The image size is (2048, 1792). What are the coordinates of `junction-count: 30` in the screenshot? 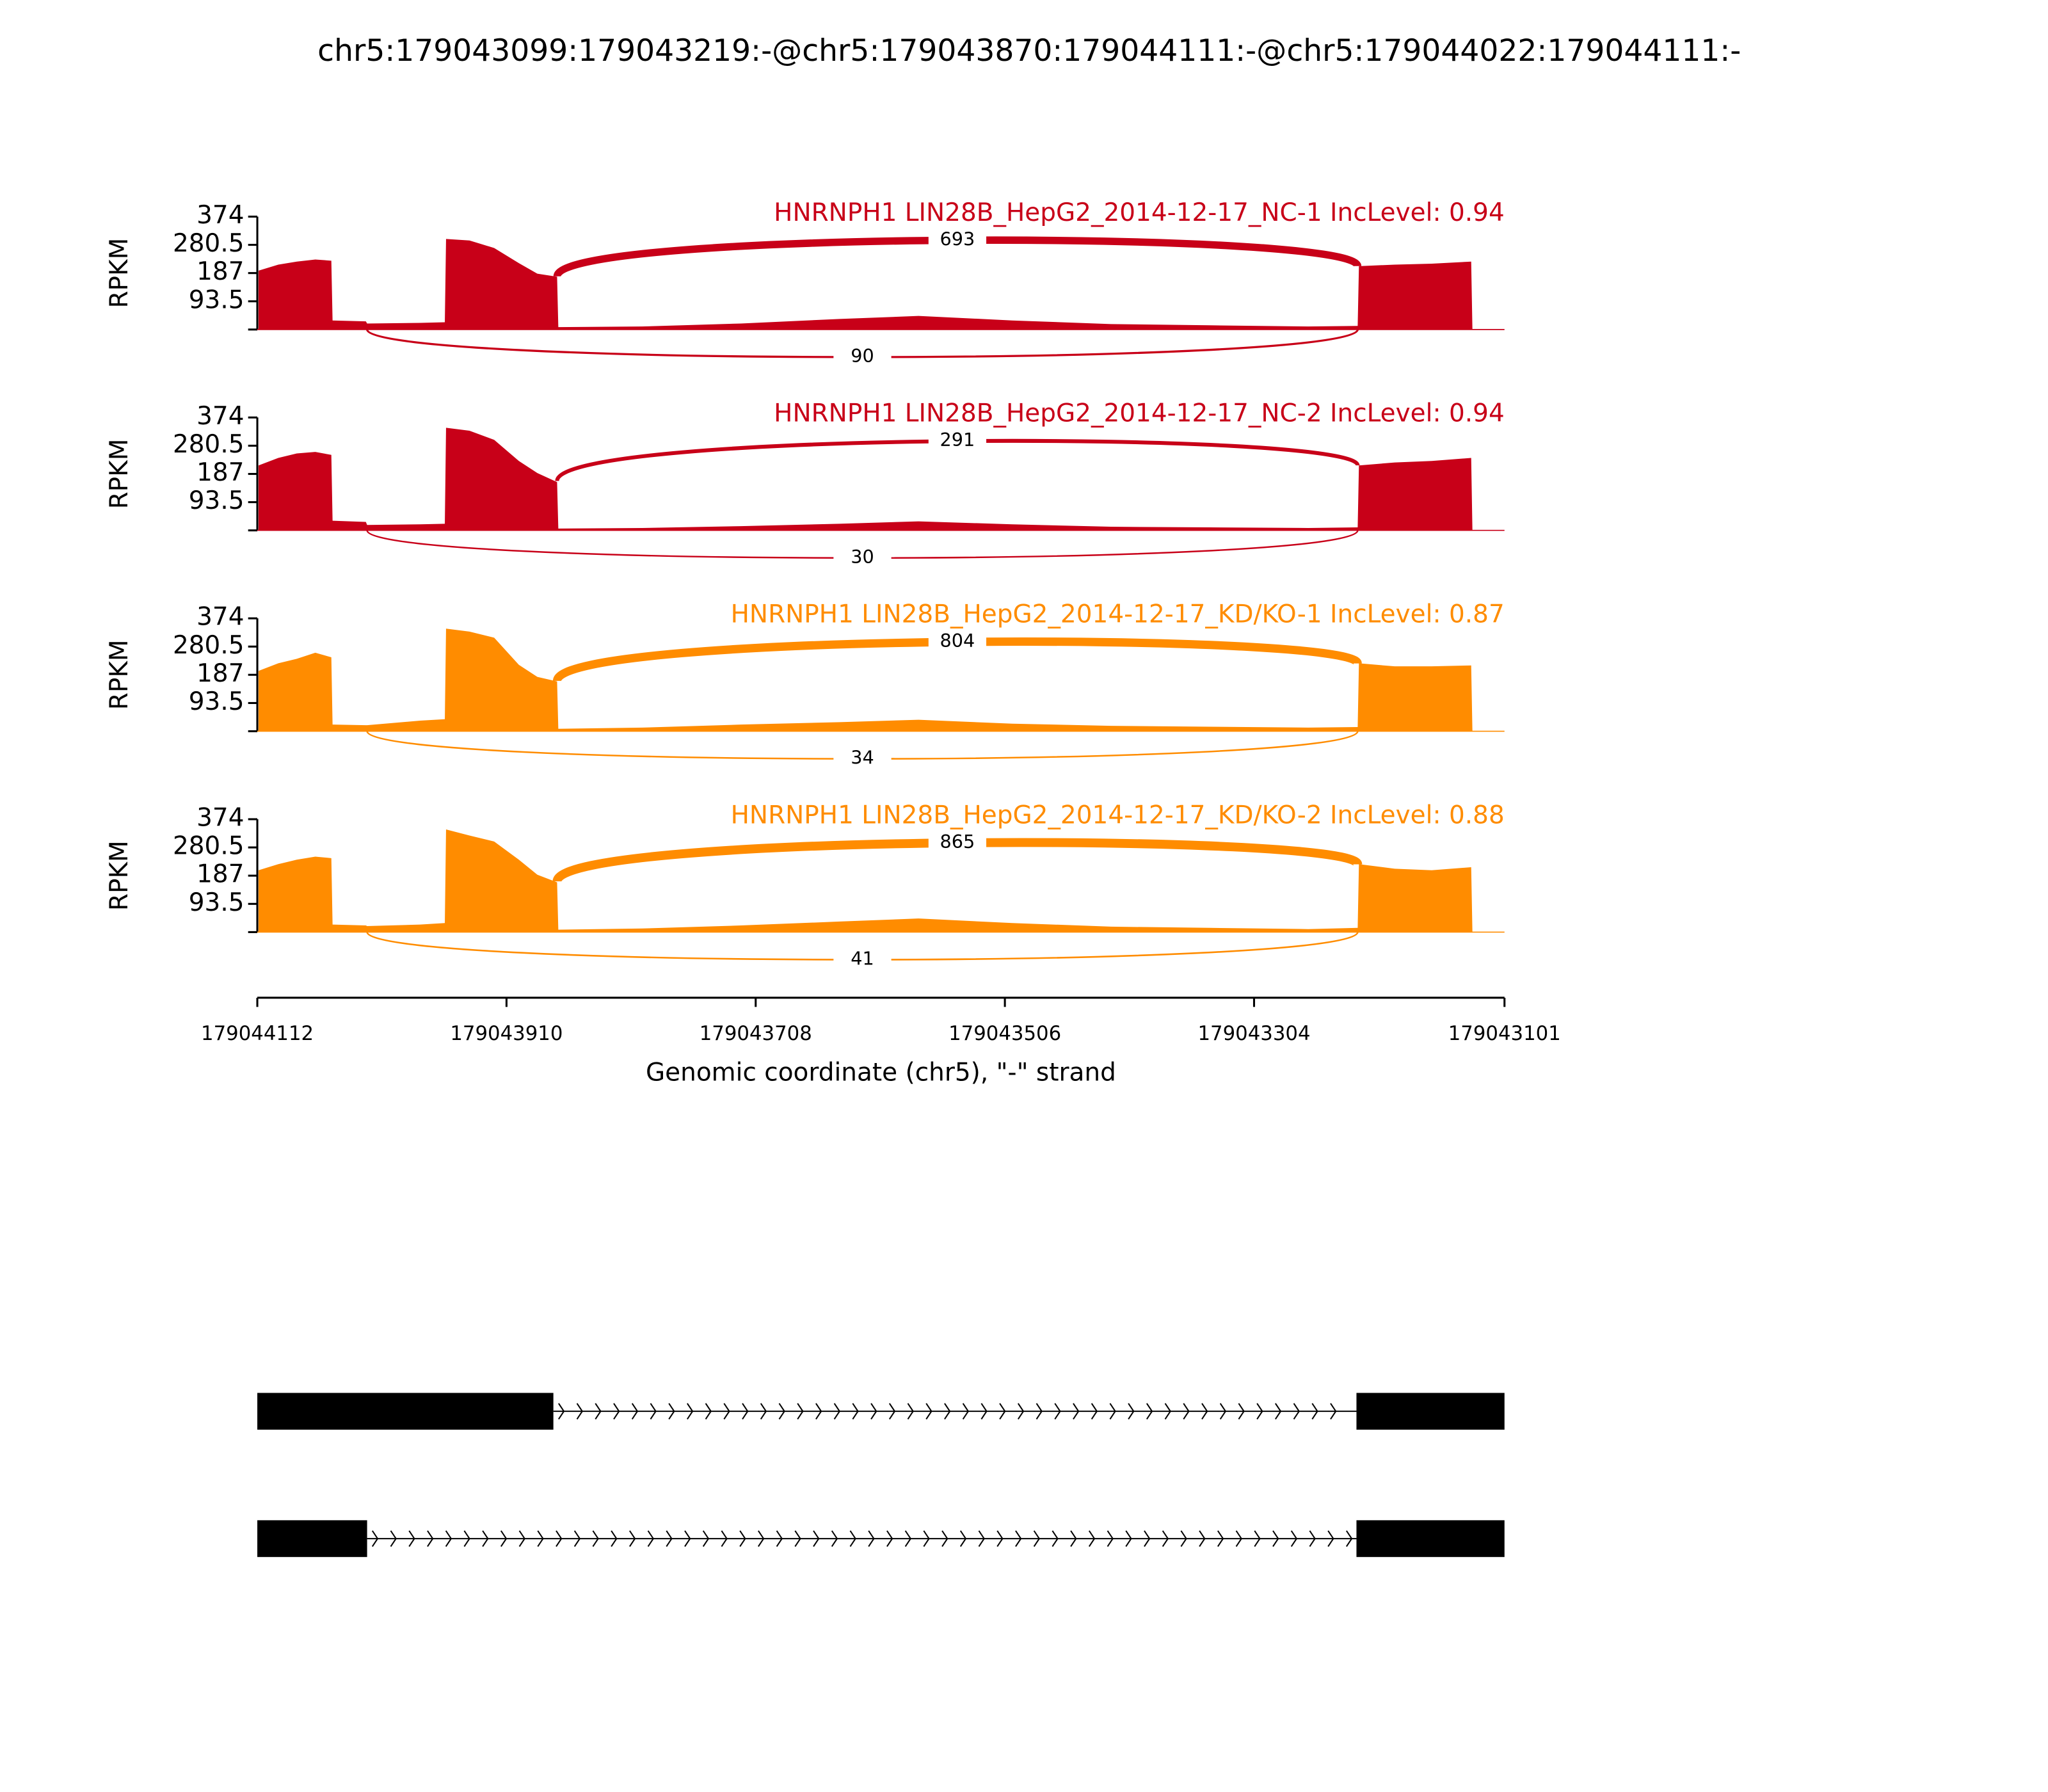 It's located at (862, 557).